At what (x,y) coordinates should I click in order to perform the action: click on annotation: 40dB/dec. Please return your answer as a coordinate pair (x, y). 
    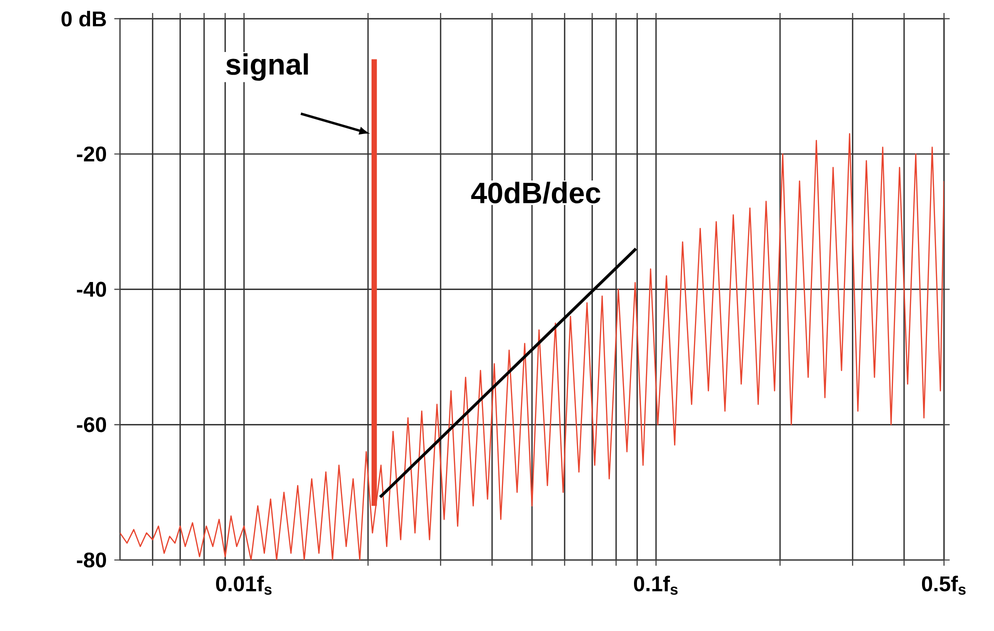
    Looking at the image, I should click on (535, 193).